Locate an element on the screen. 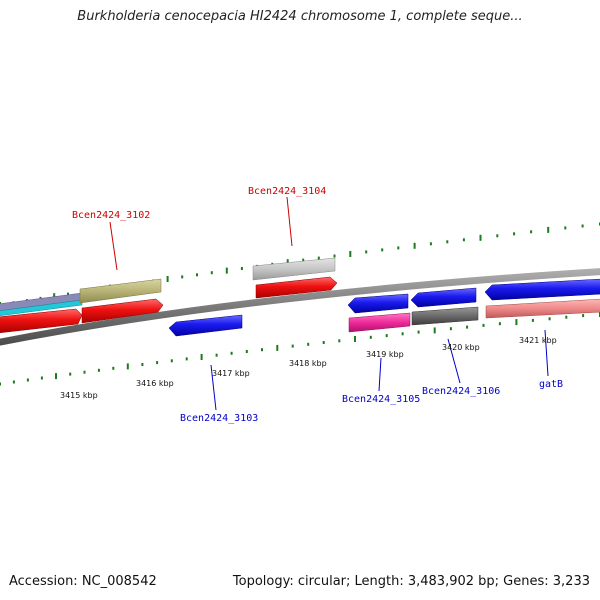 The image size is (600, 600). gene-label-gatb: gatB is located at coordinates (551, 384).